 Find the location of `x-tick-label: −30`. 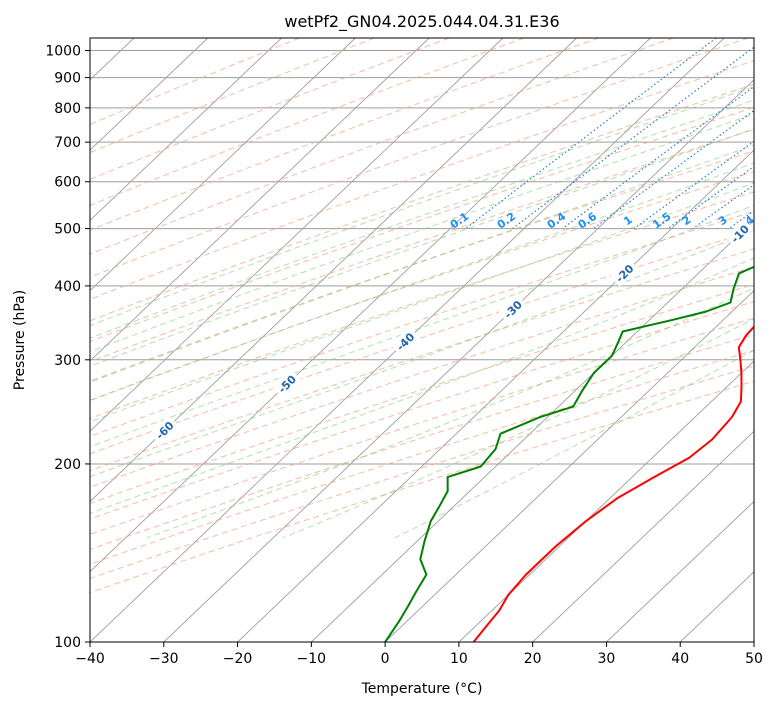

x-tick-label: −30 is located at coordinates (164, 659).